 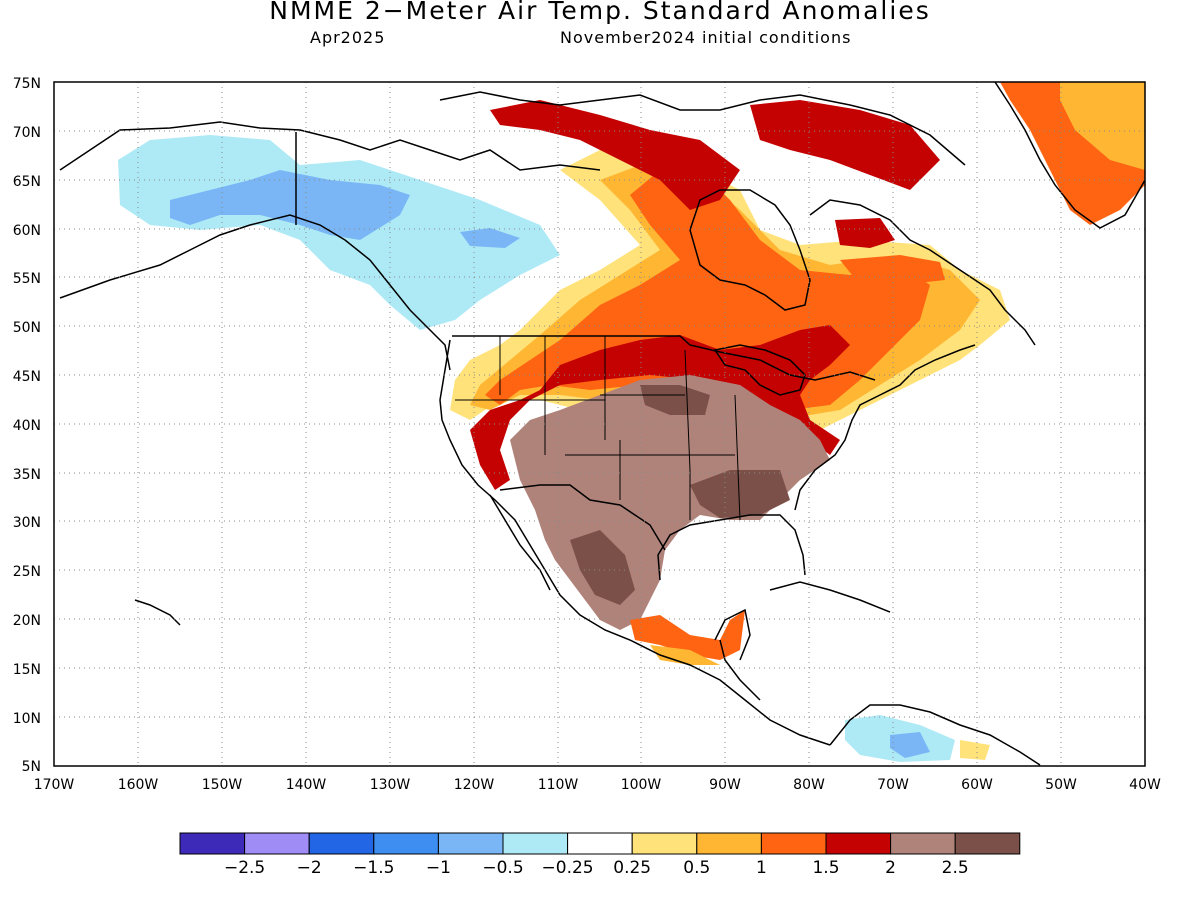 I want to click on great-lakes, so click(x=759, y=370).